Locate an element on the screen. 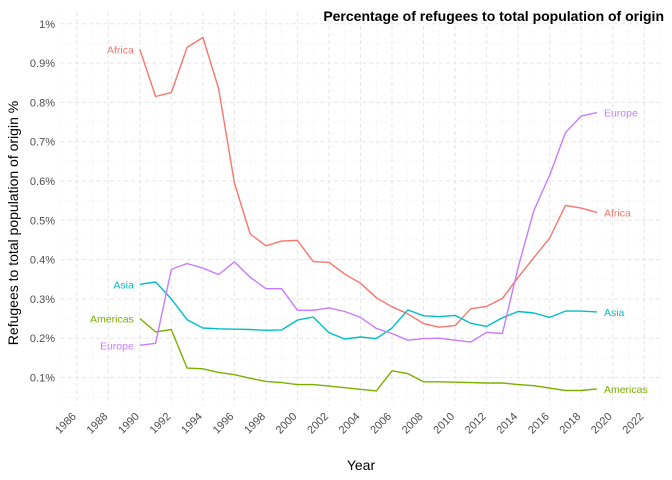 The height and width of the screenshot is (480, 672). x-tick-label: 2016 is located at coordinates (539, 424).